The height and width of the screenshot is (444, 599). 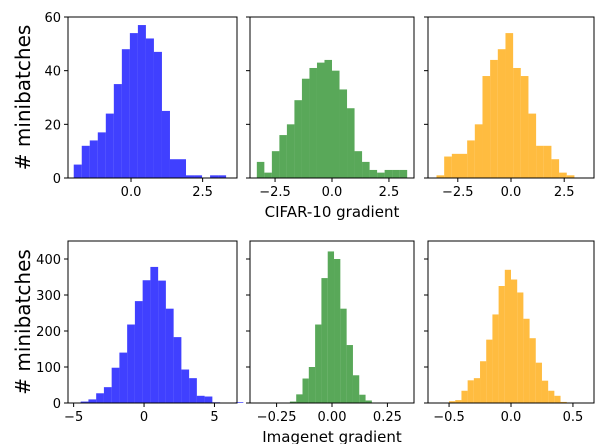 What do you see at coordinates (573, 417) in the screenshot?
I see `x-tick-label: 0.5` at bounding box center [573, 417].